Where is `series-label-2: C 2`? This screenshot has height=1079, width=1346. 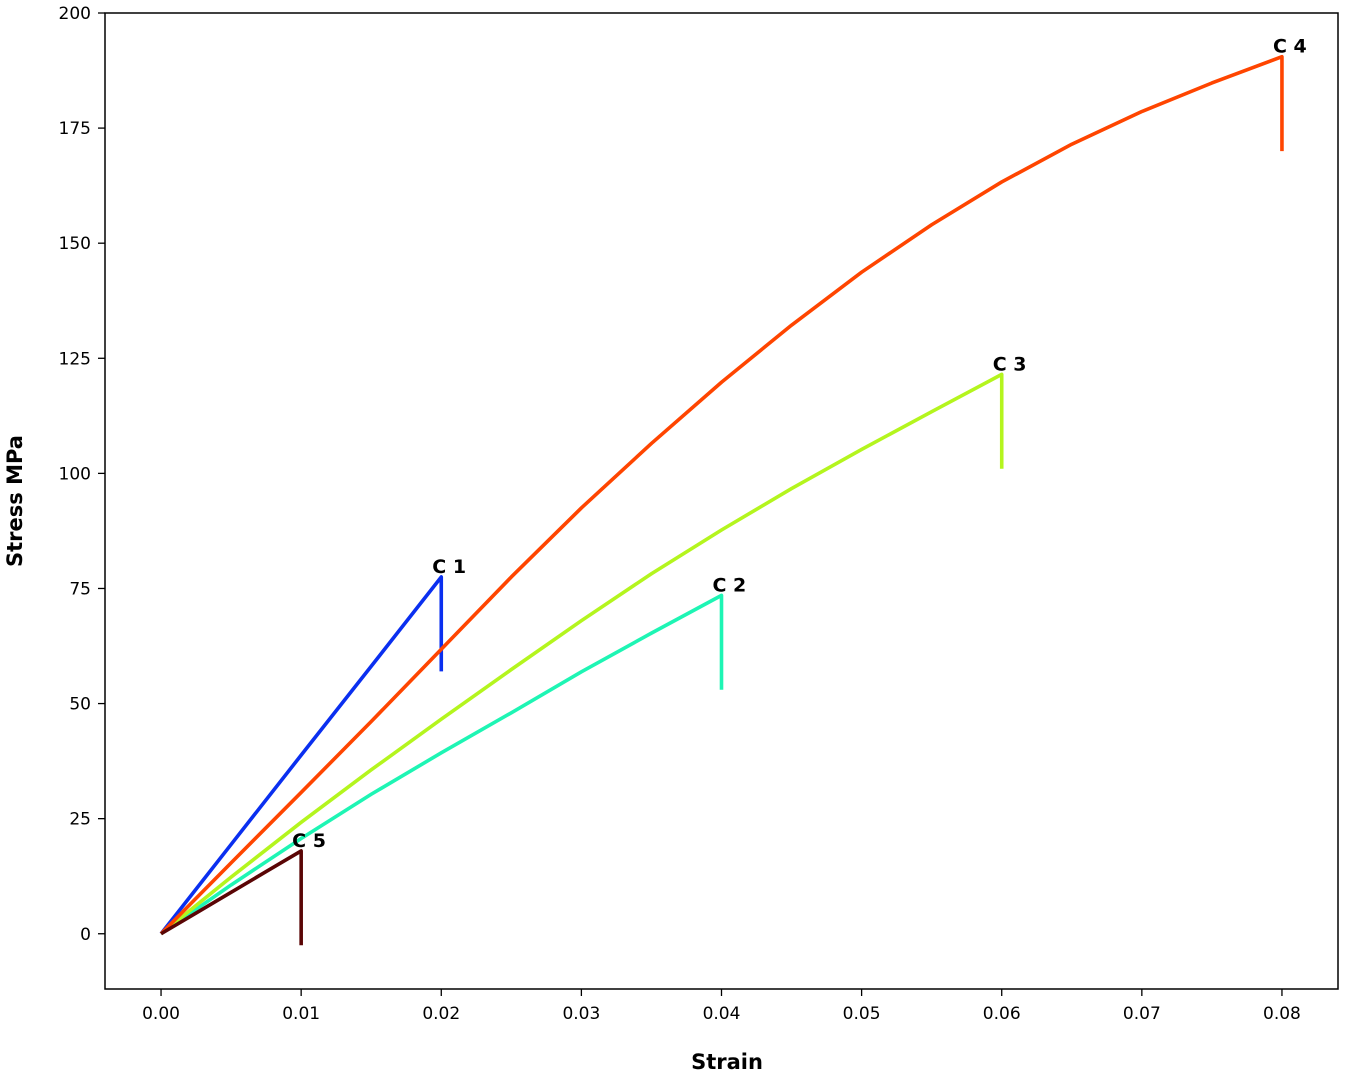
series-label-2: C 2 is located at coordinates (730, 585).